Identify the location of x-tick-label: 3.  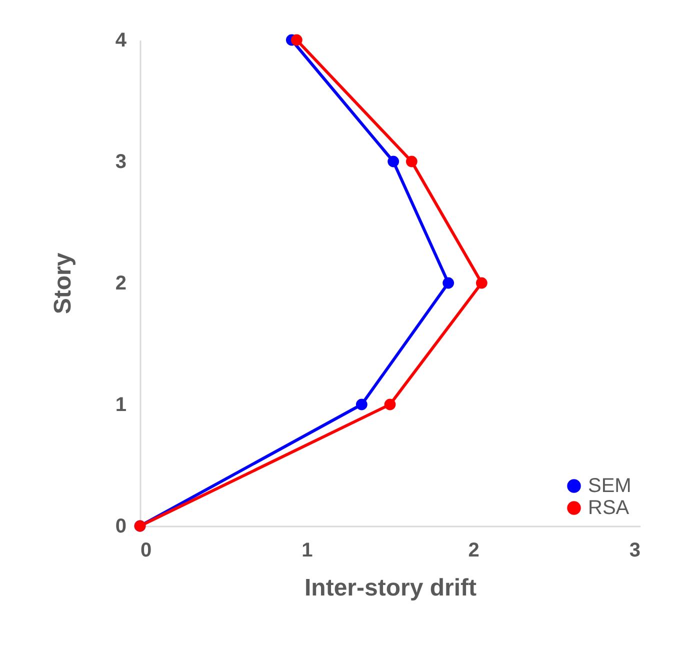
(634, 551).